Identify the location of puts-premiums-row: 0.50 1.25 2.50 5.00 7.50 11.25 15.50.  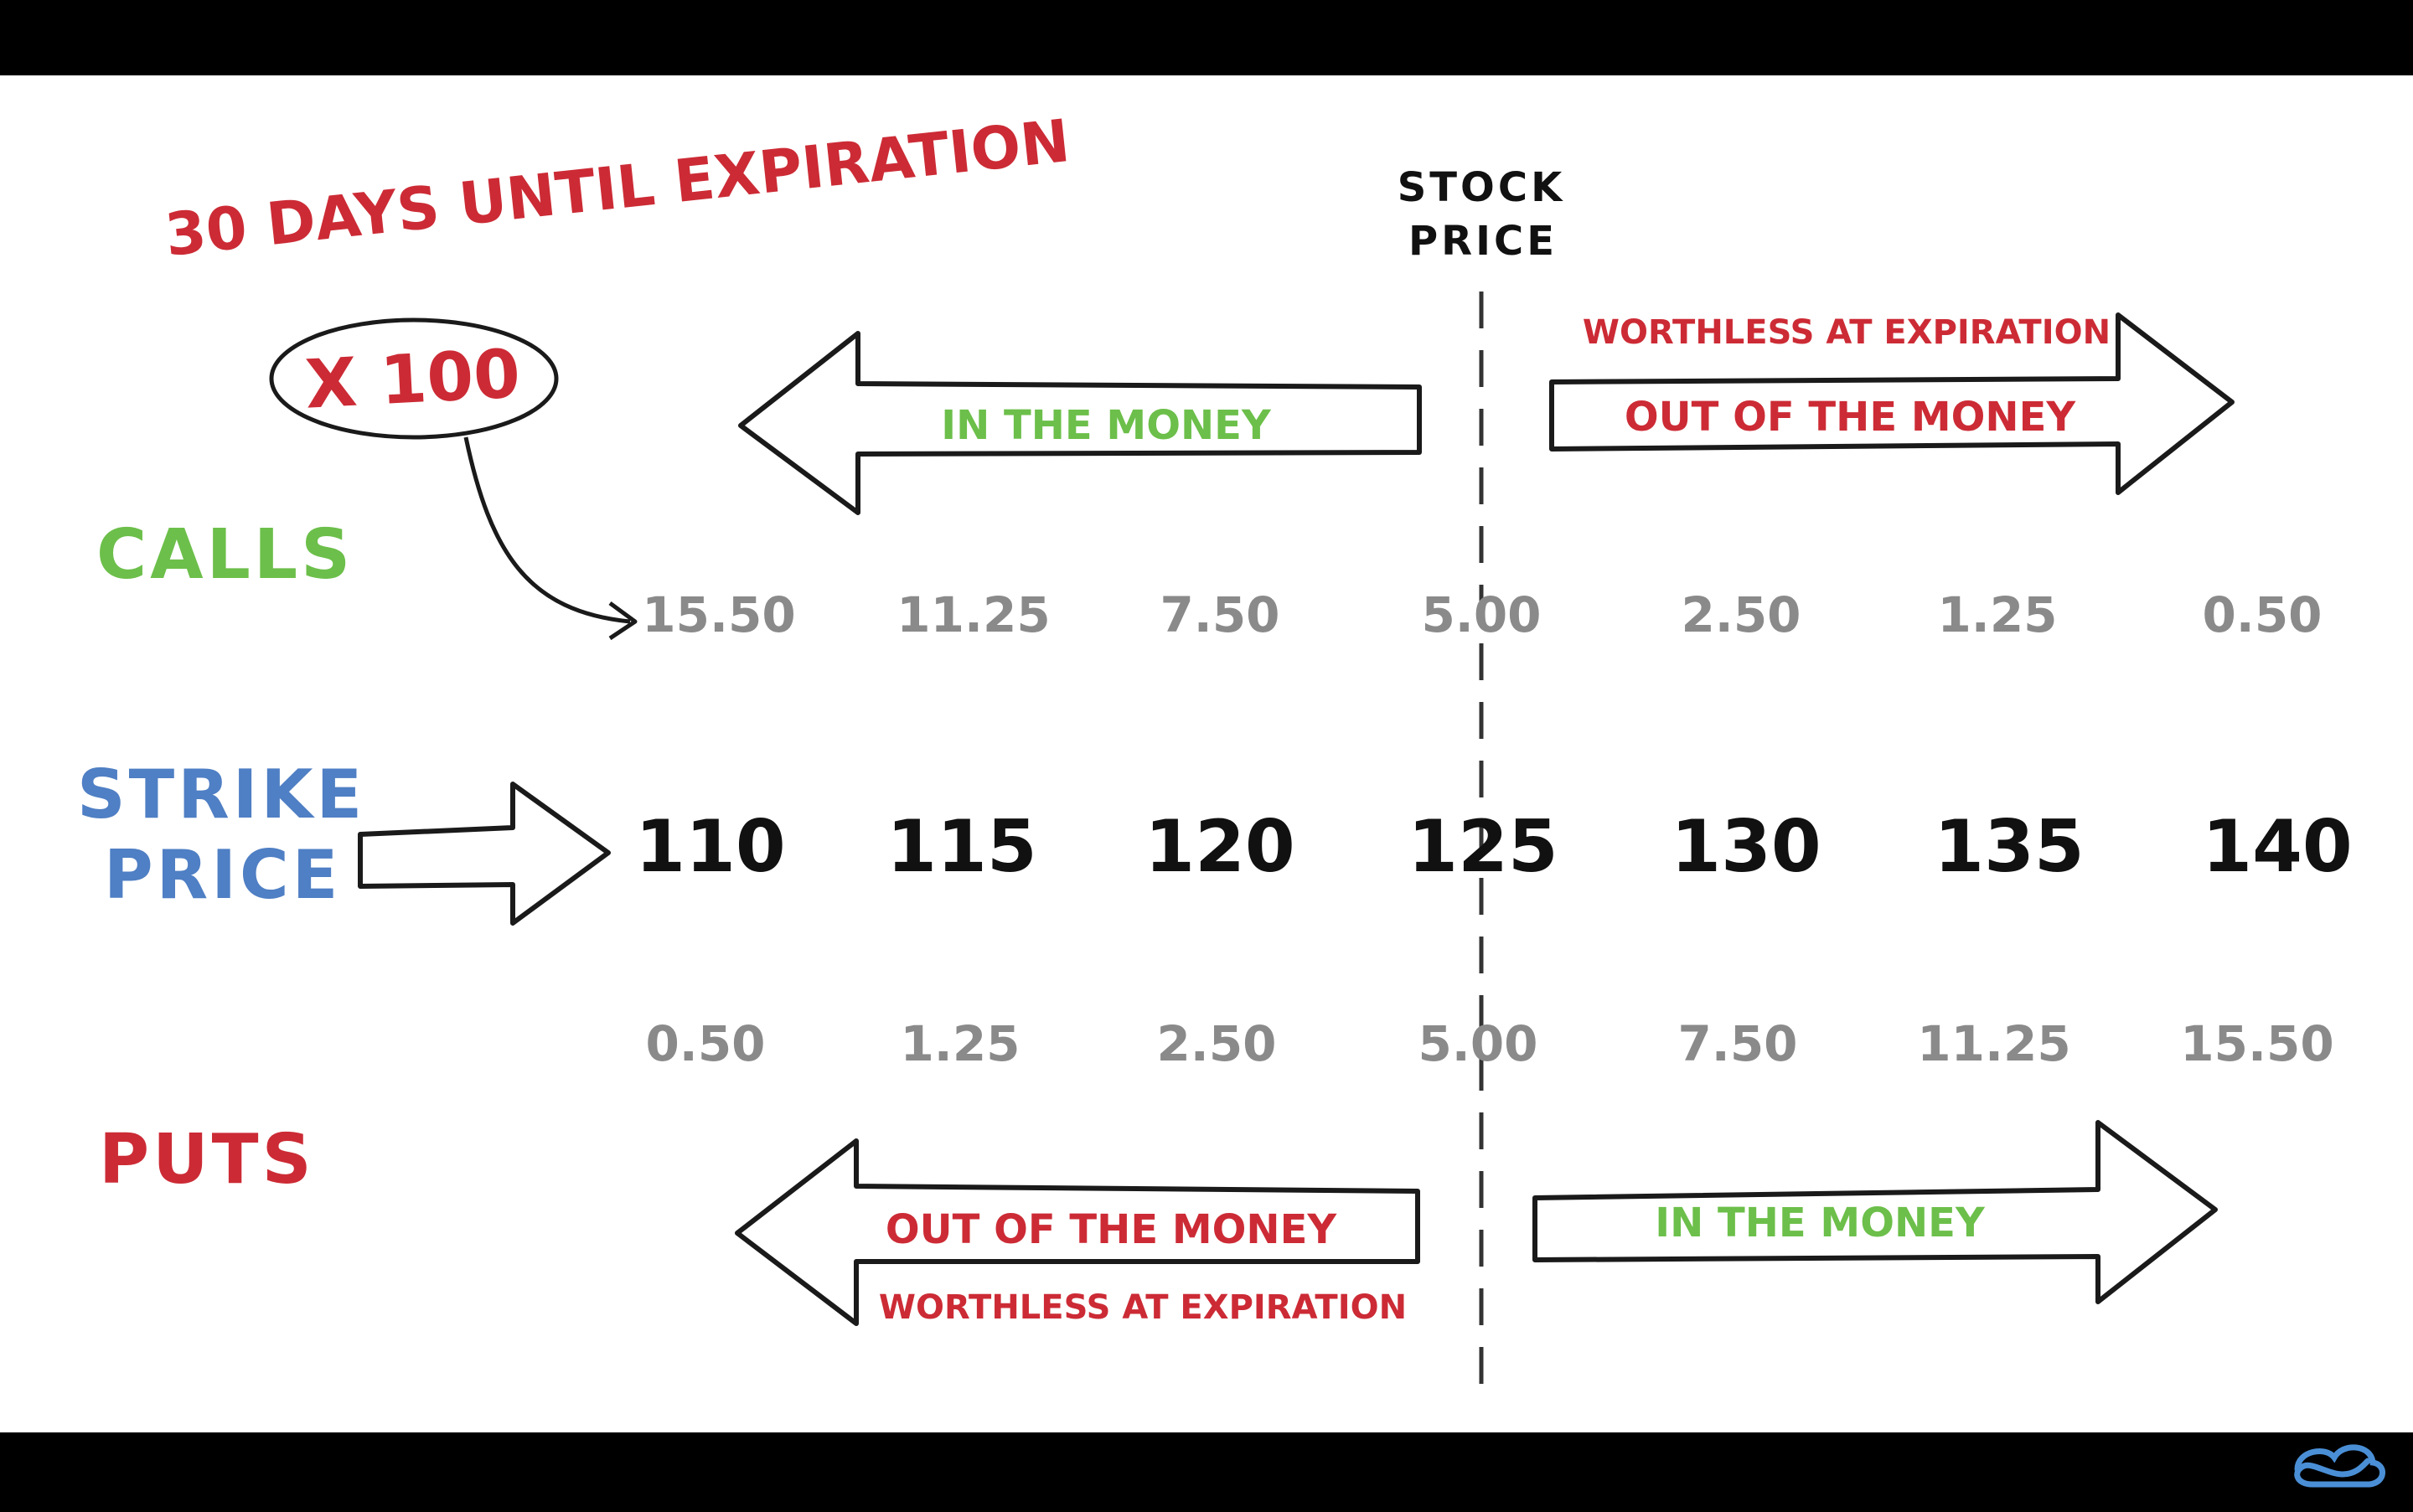
(1489, 1043).